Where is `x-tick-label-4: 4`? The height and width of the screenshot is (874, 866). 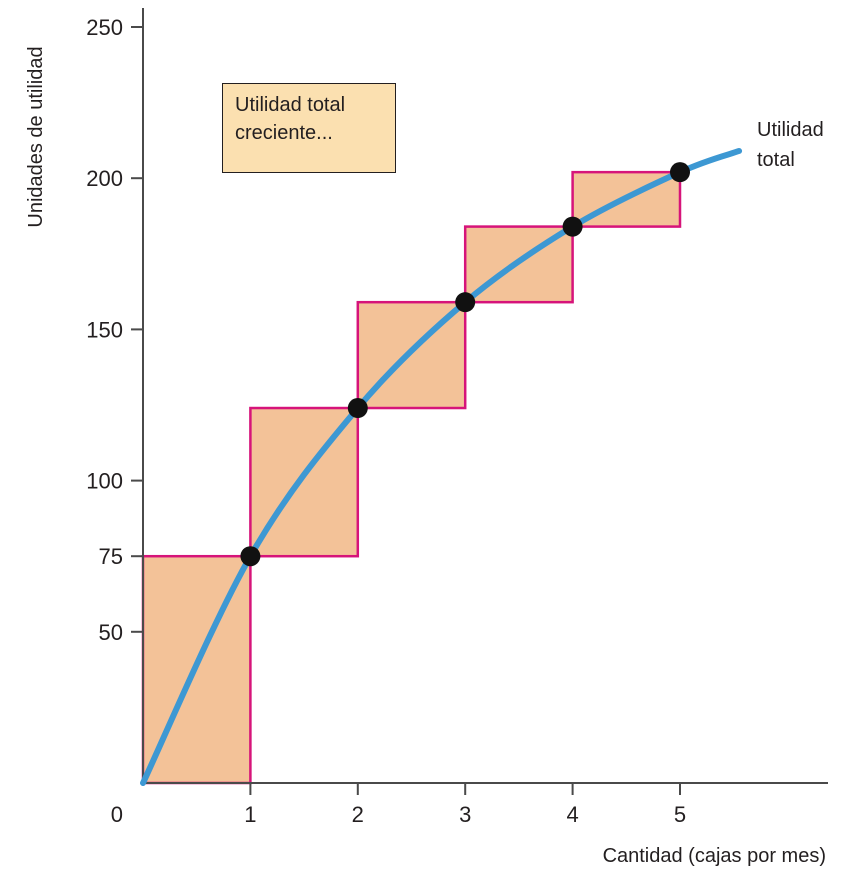 x-tick-label-4: 4 is located at coordinates (572, 814).